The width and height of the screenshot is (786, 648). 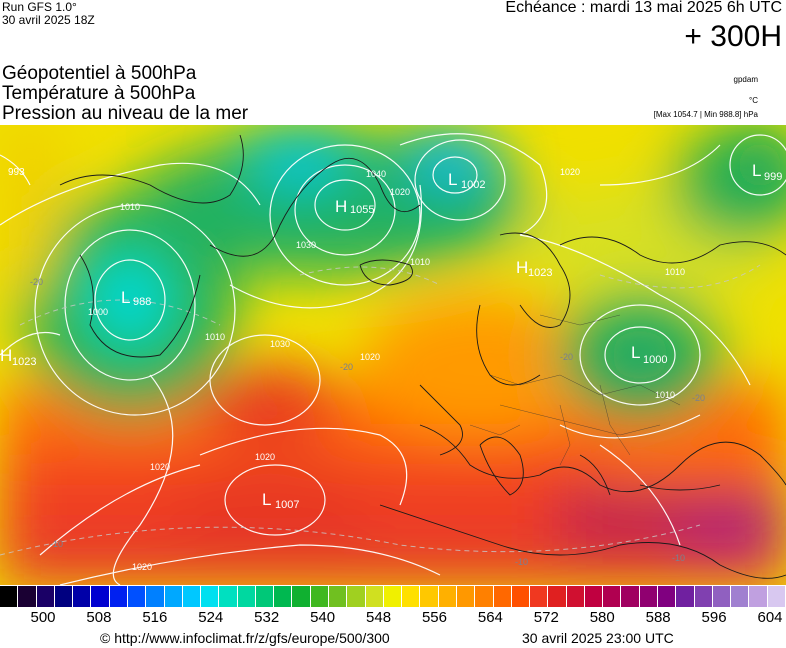 What do you see at coordinates (546, 617) in the screenshot?
I see `color-scale-tick: 572` at bounding box center [546, 617].